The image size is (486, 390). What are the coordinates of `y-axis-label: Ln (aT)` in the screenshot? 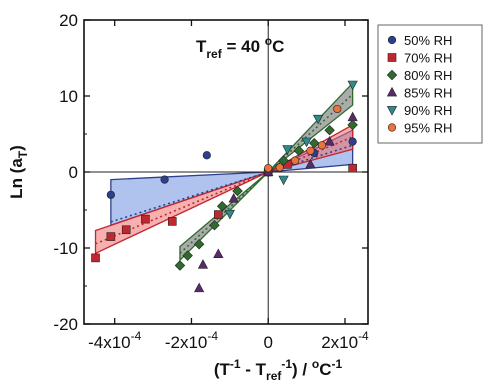 It's located at (18, 172).